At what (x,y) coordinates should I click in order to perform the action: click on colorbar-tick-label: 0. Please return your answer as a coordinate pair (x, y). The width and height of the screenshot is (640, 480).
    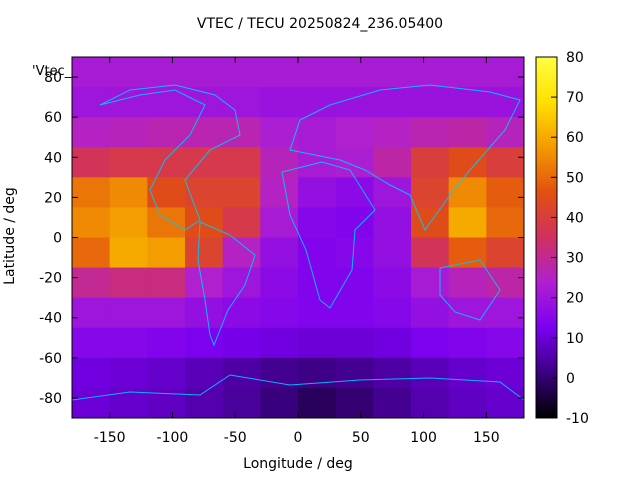
    Looking at the image, I should click on (570, 379).